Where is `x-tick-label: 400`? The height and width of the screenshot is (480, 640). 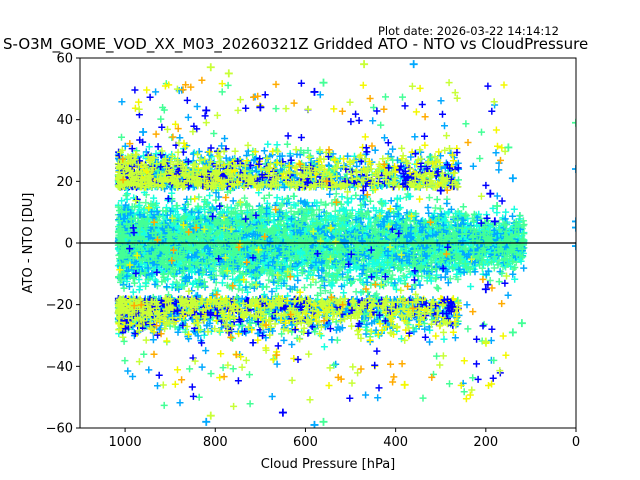 x-tick-label: 400 is located at coordinates (395, 442).